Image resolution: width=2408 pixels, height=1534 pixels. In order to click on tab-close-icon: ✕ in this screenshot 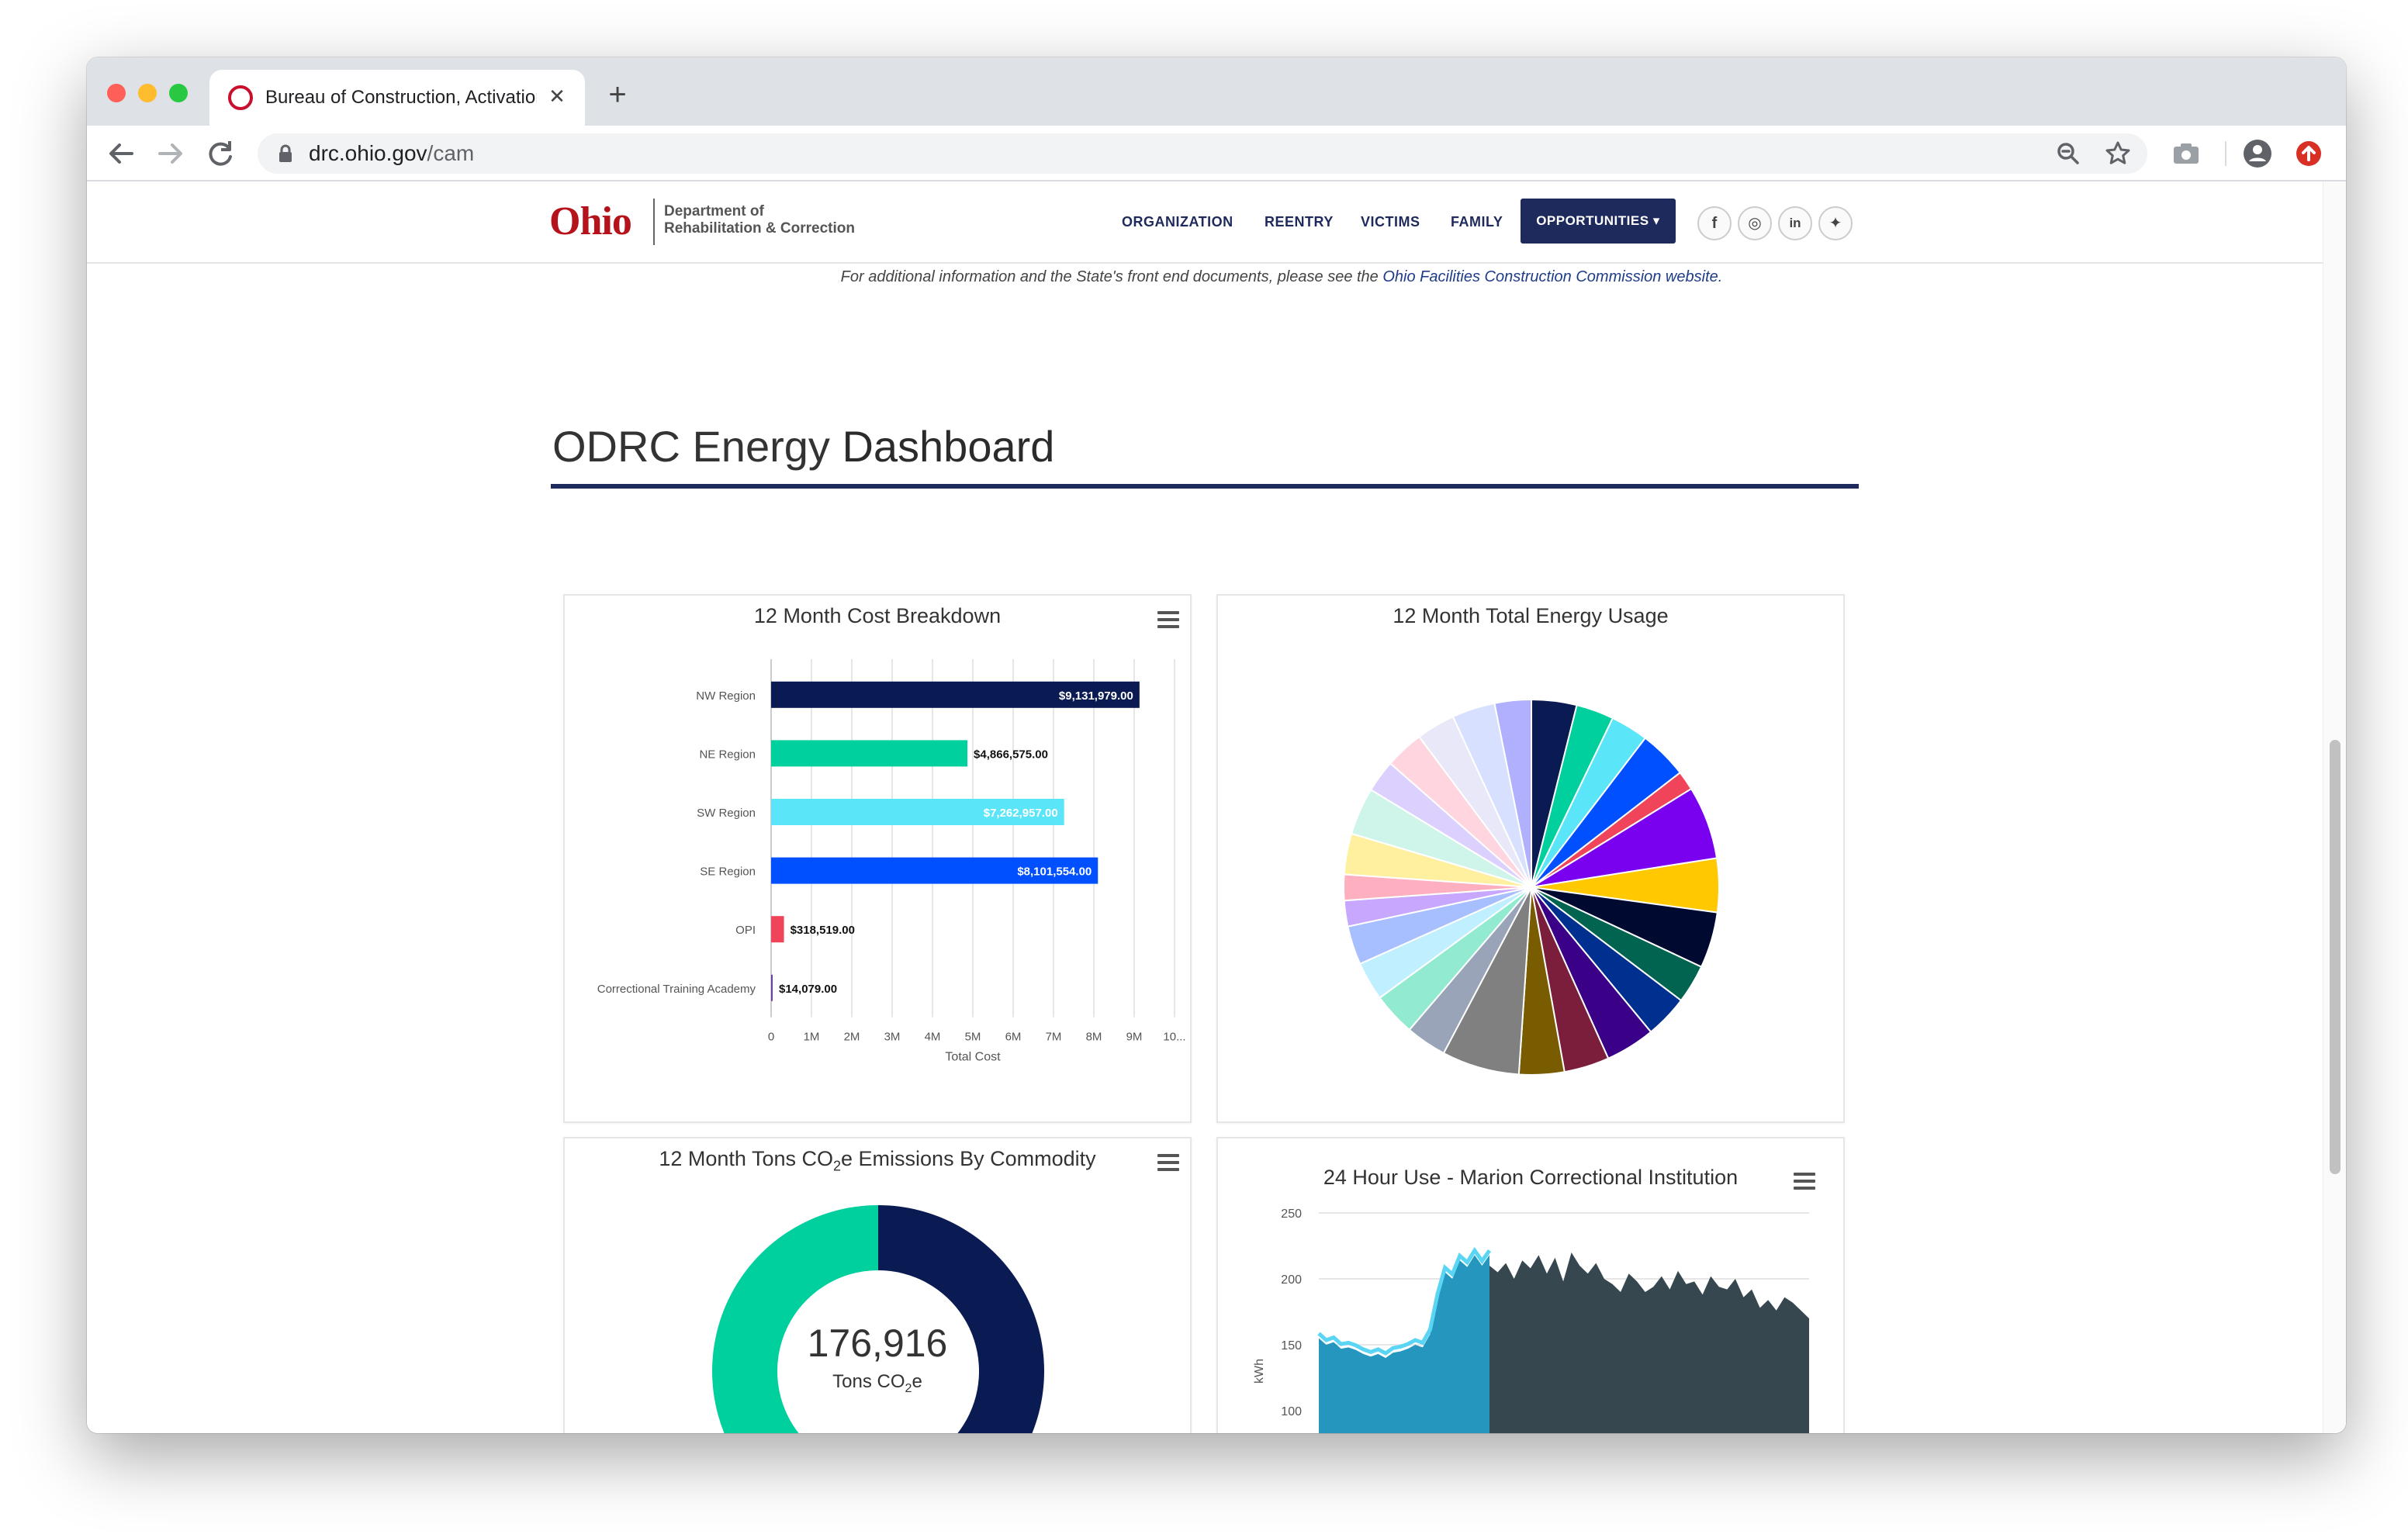, I will do `click(557, 96)`.